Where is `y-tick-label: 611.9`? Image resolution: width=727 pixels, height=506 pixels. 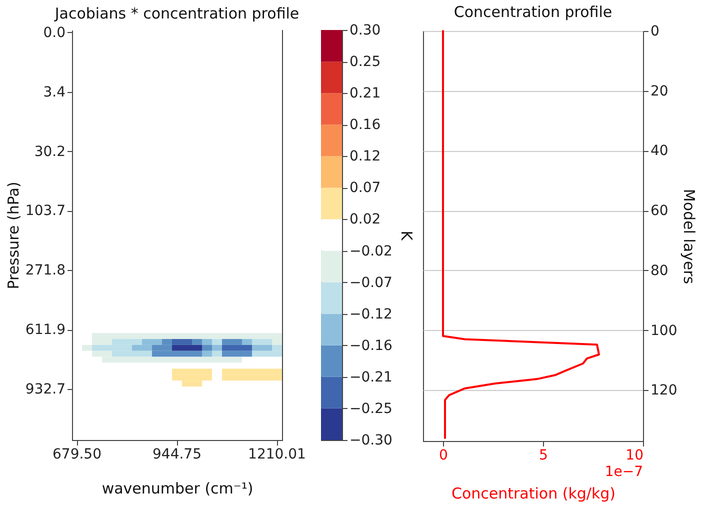
y-tick-label: 611.9 is located at coordinates (45, 330).